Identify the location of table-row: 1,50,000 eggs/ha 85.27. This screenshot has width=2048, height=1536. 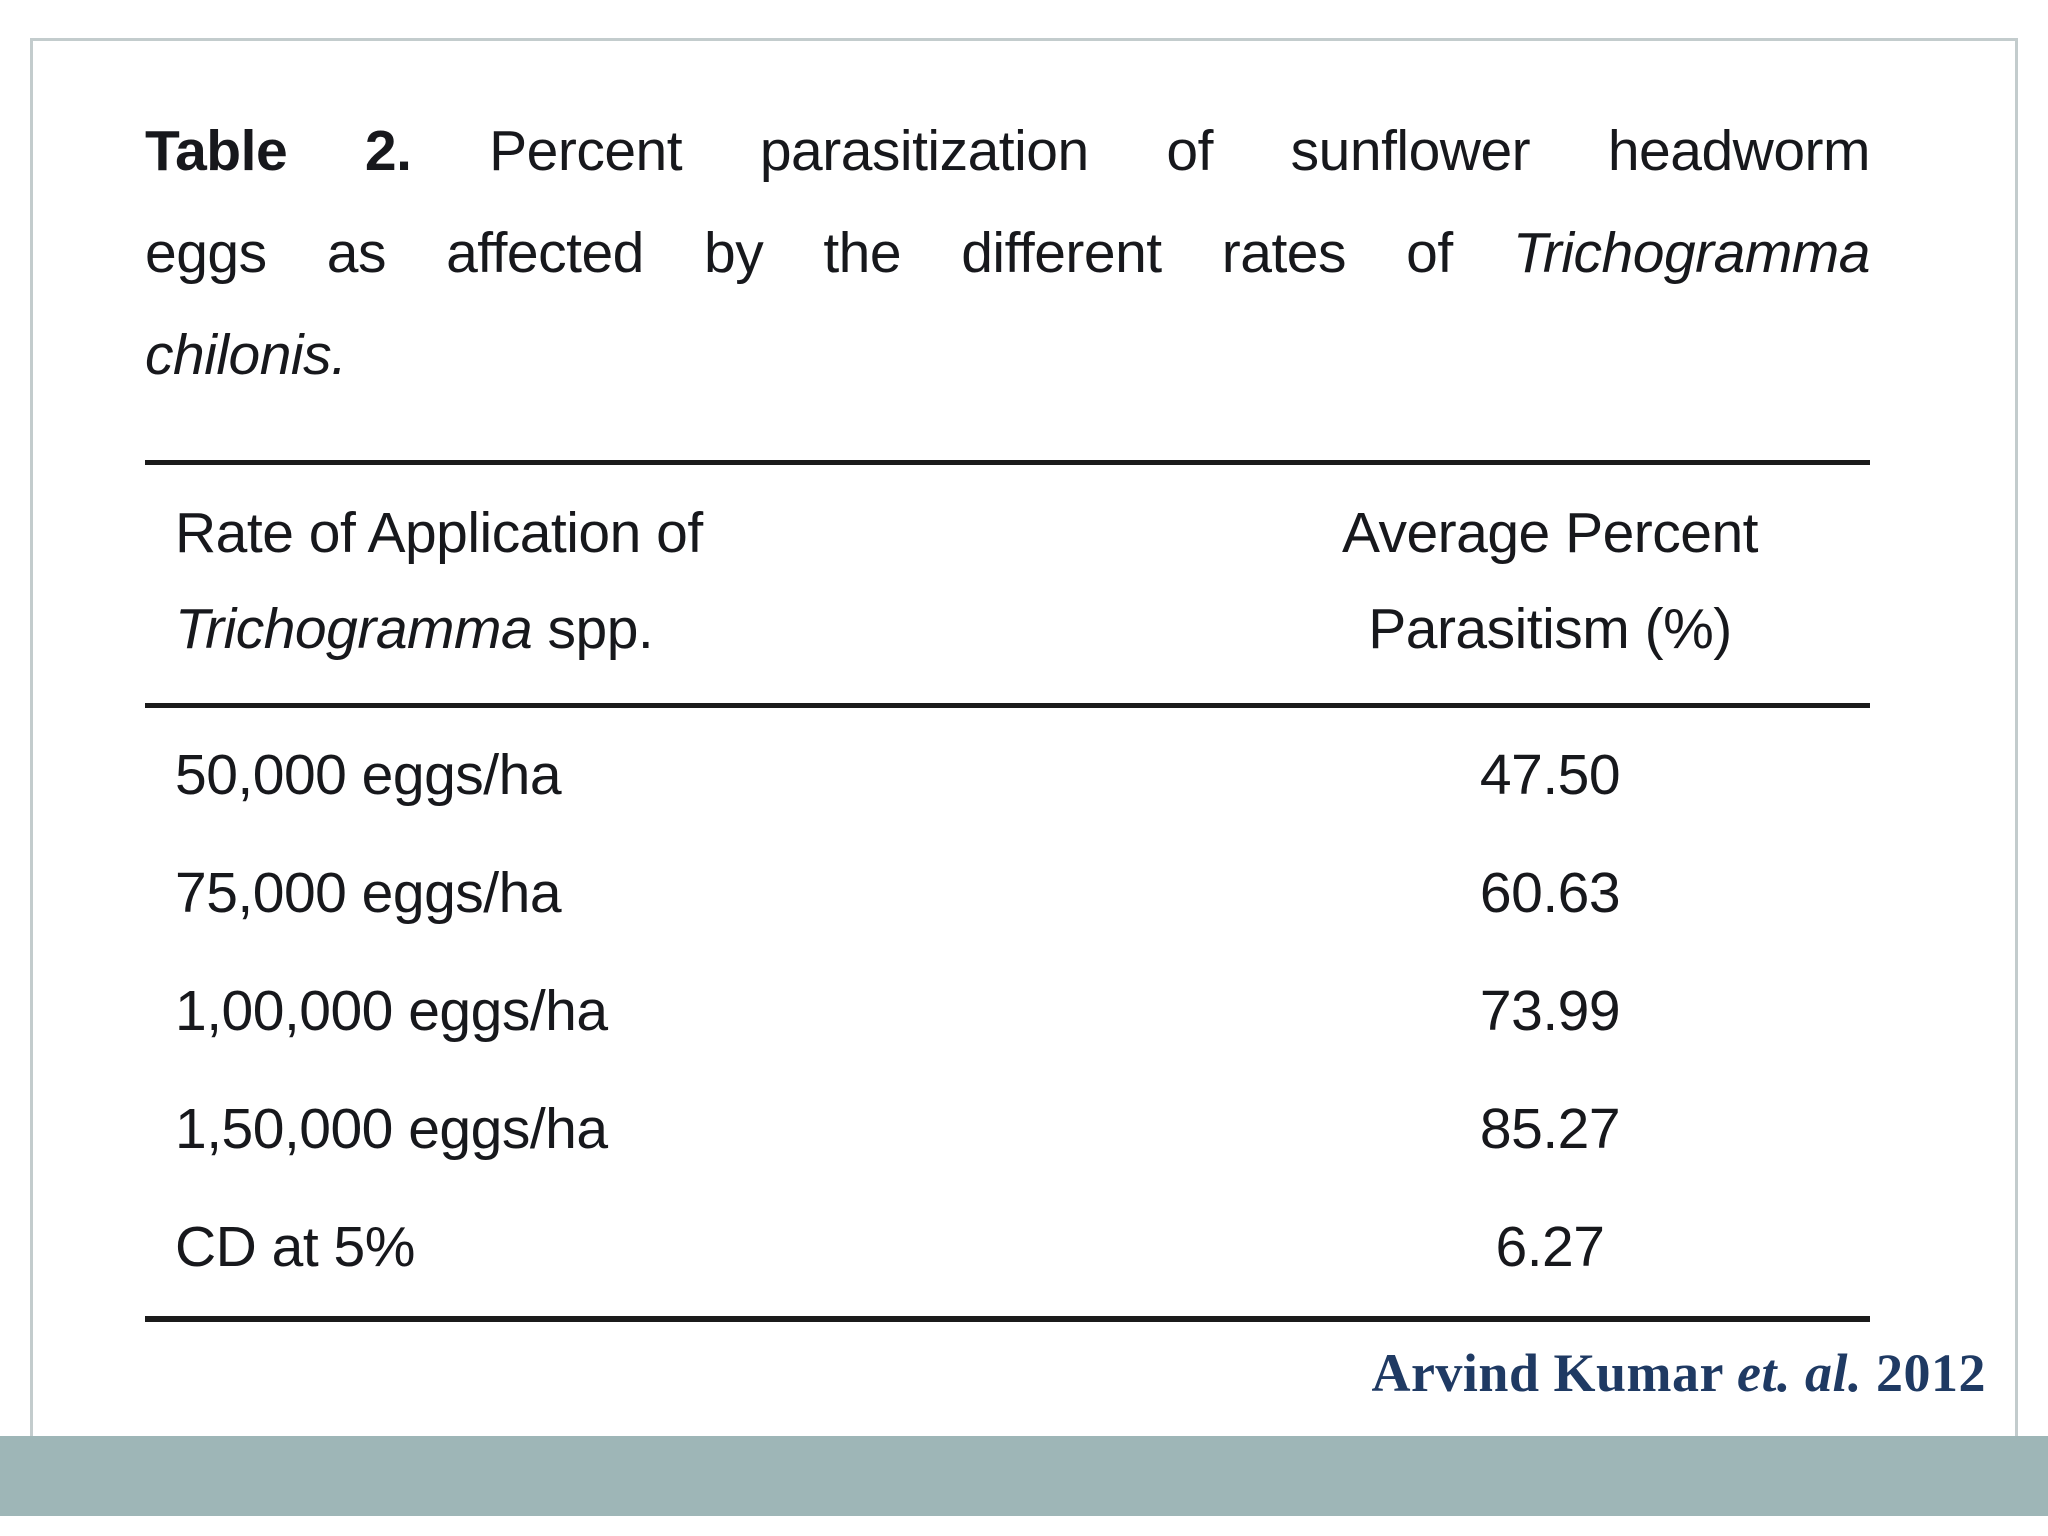
(1007, 1129).